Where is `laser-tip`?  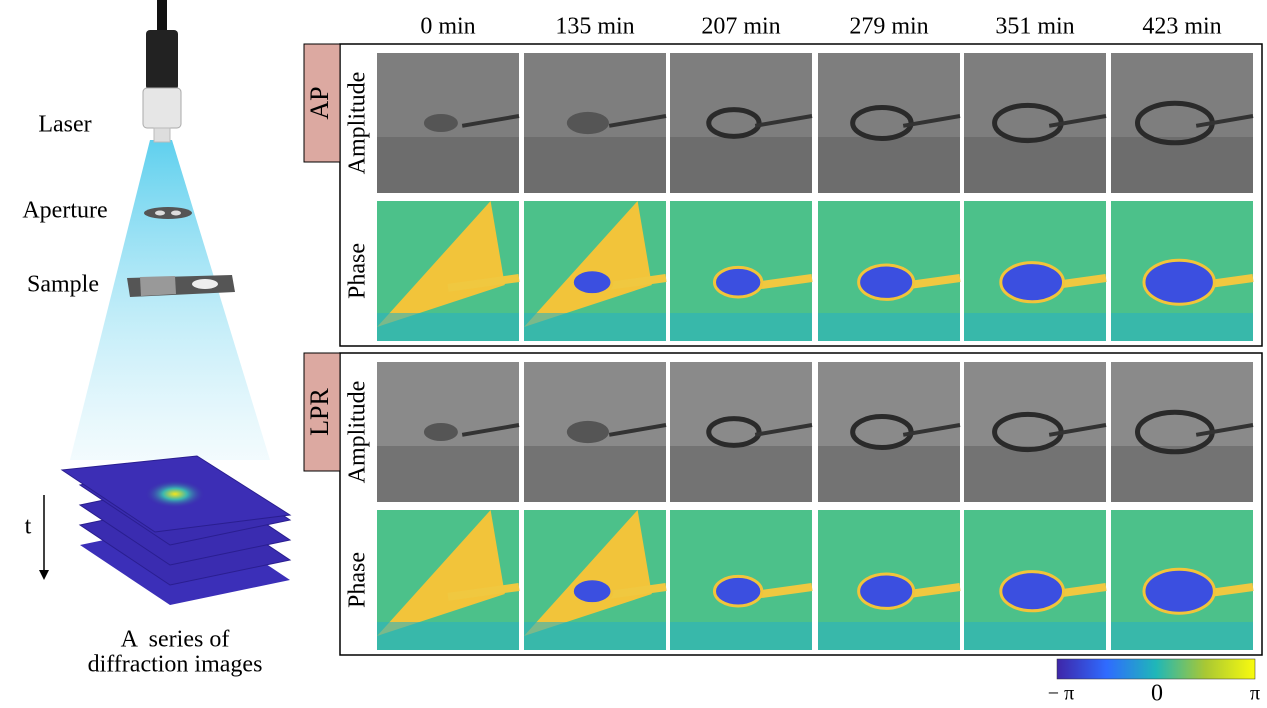
laser-tip is located at coordinates (162, 135).